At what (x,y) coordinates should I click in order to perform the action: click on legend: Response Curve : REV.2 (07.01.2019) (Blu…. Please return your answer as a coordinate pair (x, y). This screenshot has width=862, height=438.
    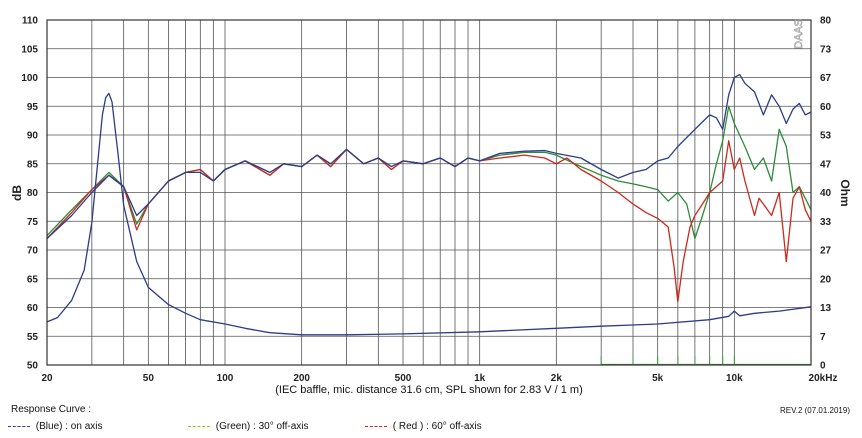
    Looking at the image, I should click on (431, 420).